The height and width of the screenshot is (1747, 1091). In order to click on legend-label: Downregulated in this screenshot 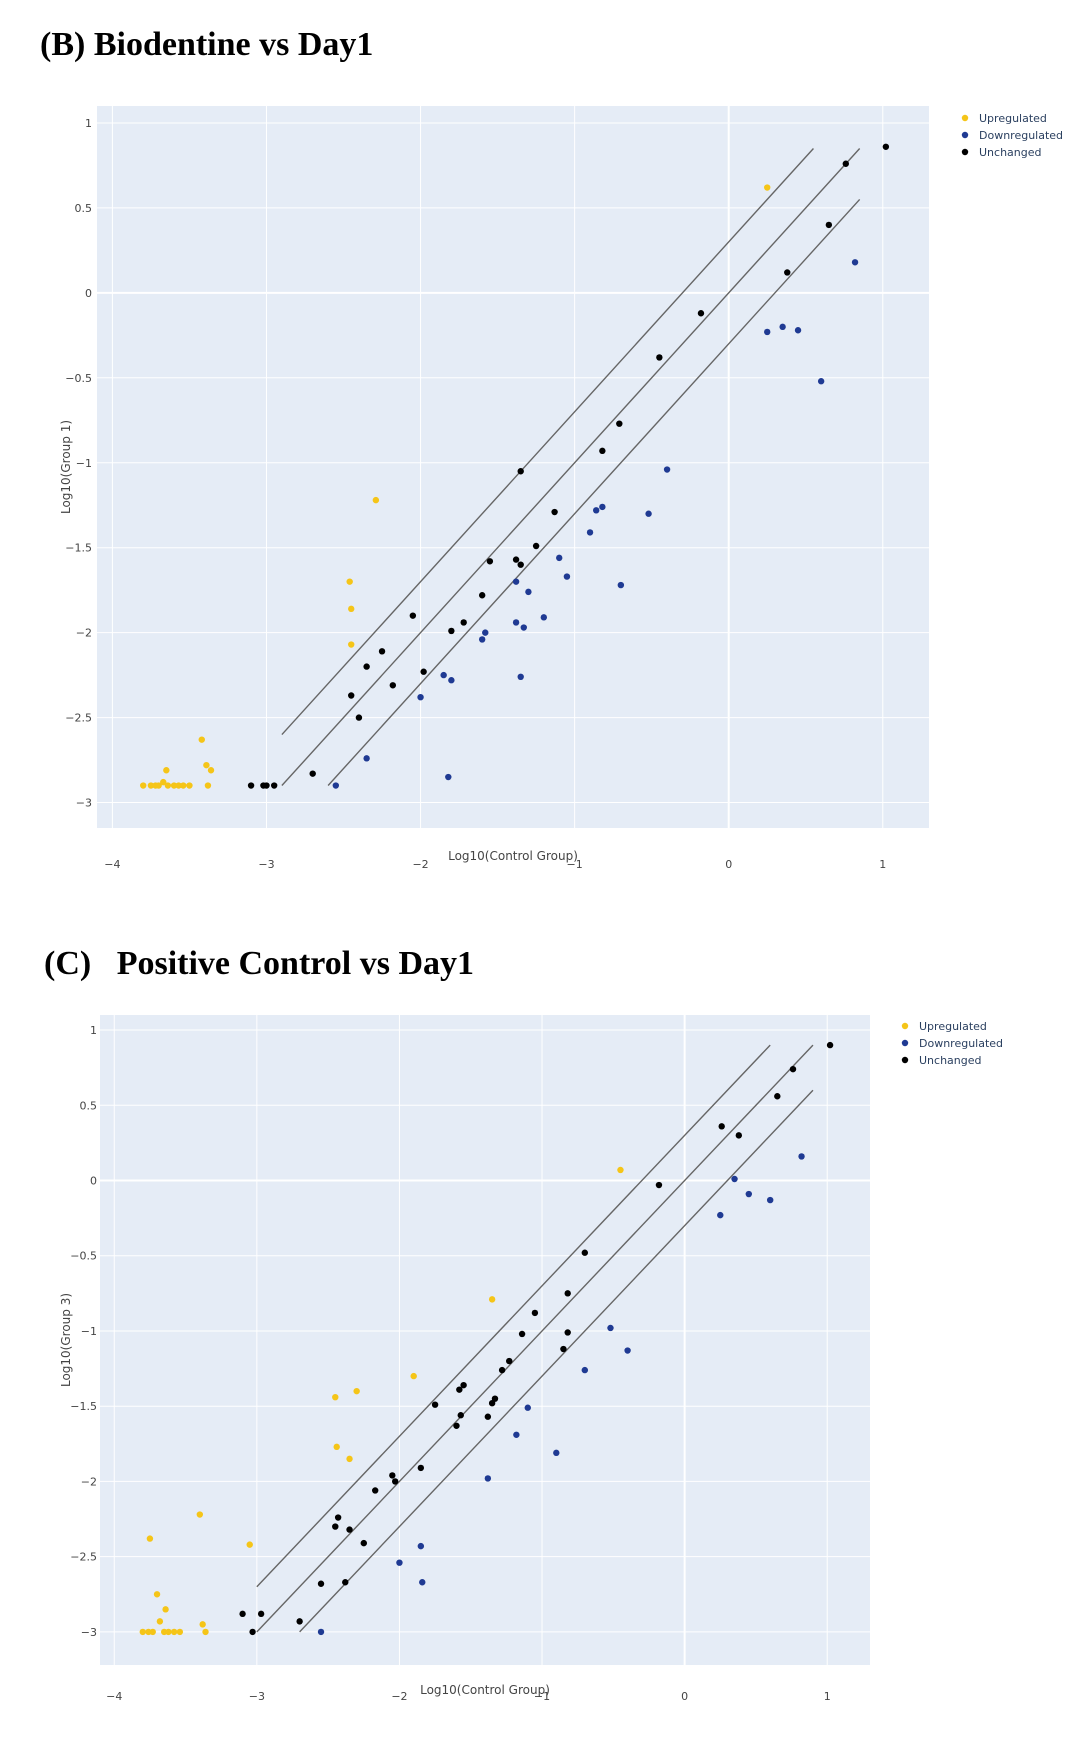, I will do `click(1021, 135)`.